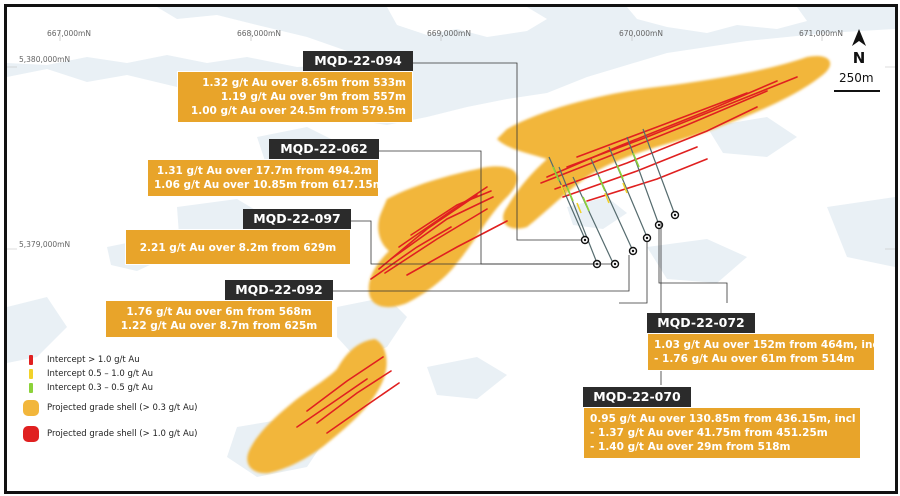 This screenshot has width=900, height=496. What do you see at coordinates (821, 33) in the screenshot?
I see `grid-label-e5: 671,000mN` at bounding box center [821, 33].